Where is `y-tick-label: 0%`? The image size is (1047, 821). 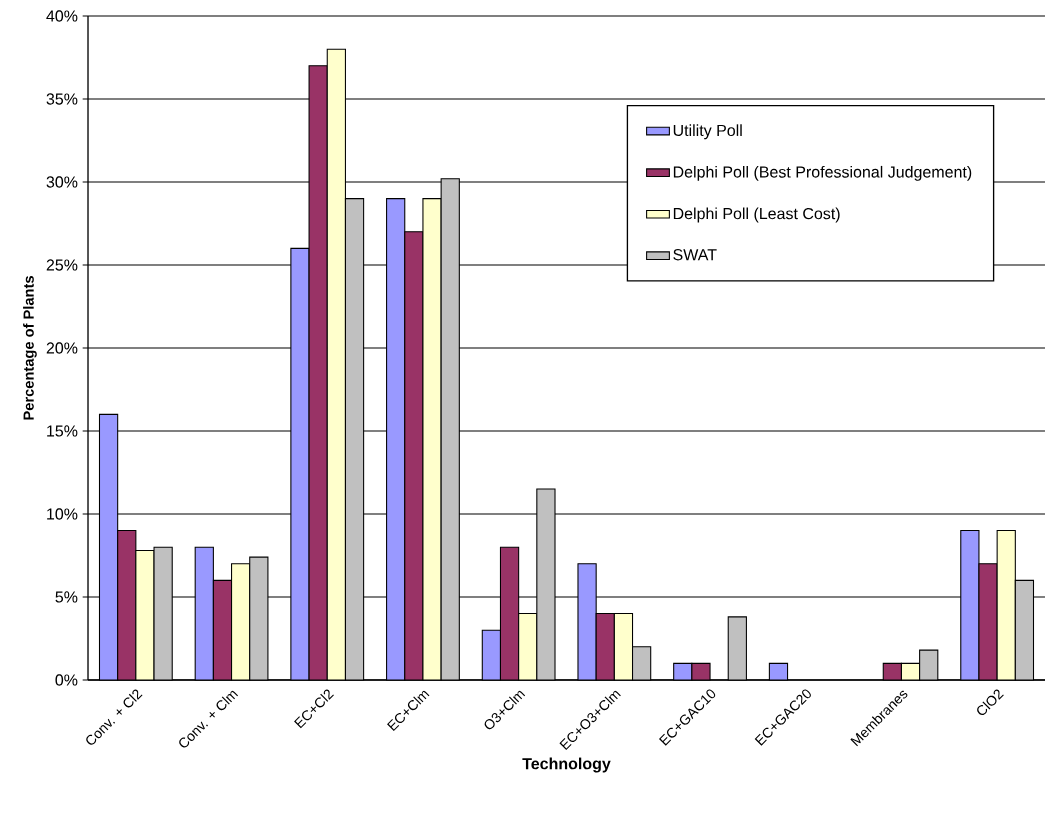 y-tick-label: 0% is located at coordinates (66, 680).